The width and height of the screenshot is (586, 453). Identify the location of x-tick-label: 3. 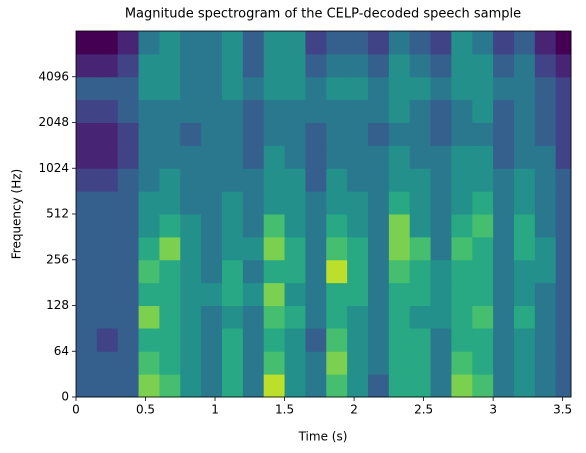
(493, 410).